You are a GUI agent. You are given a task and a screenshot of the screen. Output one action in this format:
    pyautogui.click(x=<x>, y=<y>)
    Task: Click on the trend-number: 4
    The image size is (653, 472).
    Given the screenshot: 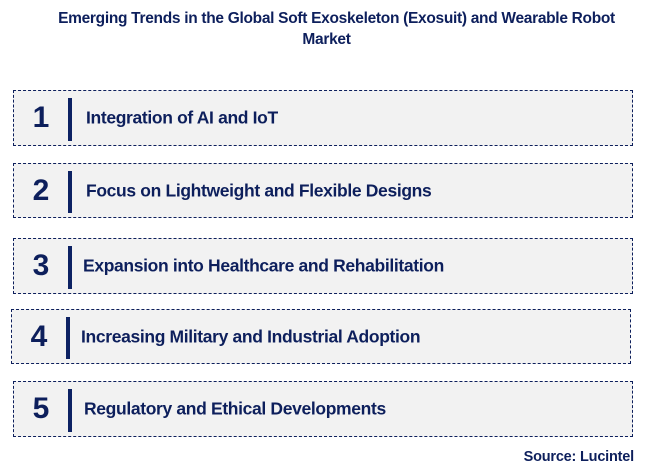 What is the action you would take?
    pyautogui.click(x=39, y=336)
    